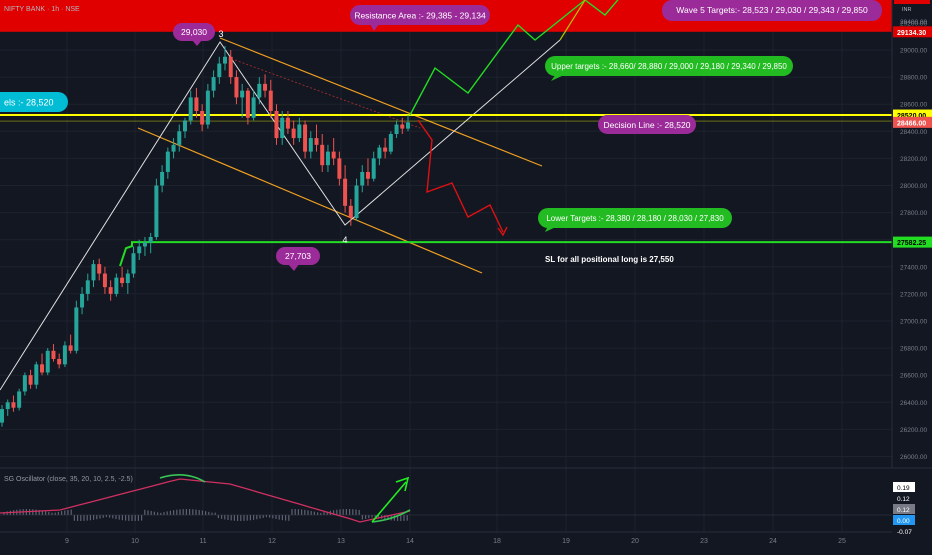 The height and width of the screenshot is (555, 932). I want to click on trough-bubble: 27,703, so click(298, 259).